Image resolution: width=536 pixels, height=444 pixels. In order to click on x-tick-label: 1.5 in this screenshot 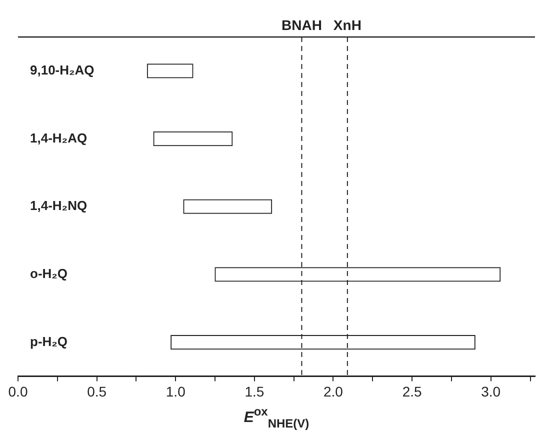, I will do `click(254, 391)`.